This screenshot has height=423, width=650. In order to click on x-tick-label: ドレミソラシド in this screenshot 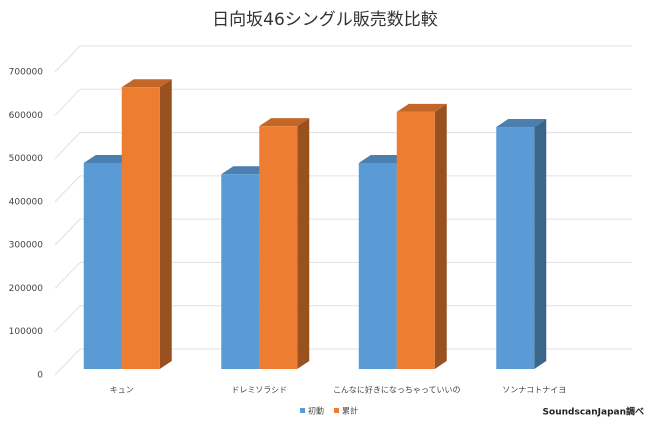, I will do `click(259, 390)`.